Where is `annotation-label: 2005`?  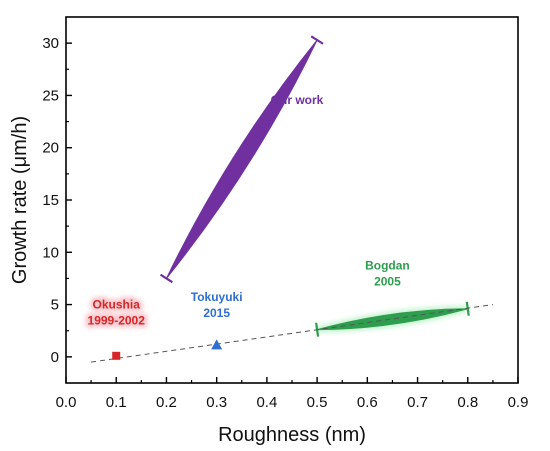
annotation-label: 2005 is located at coordinates (387, 282).